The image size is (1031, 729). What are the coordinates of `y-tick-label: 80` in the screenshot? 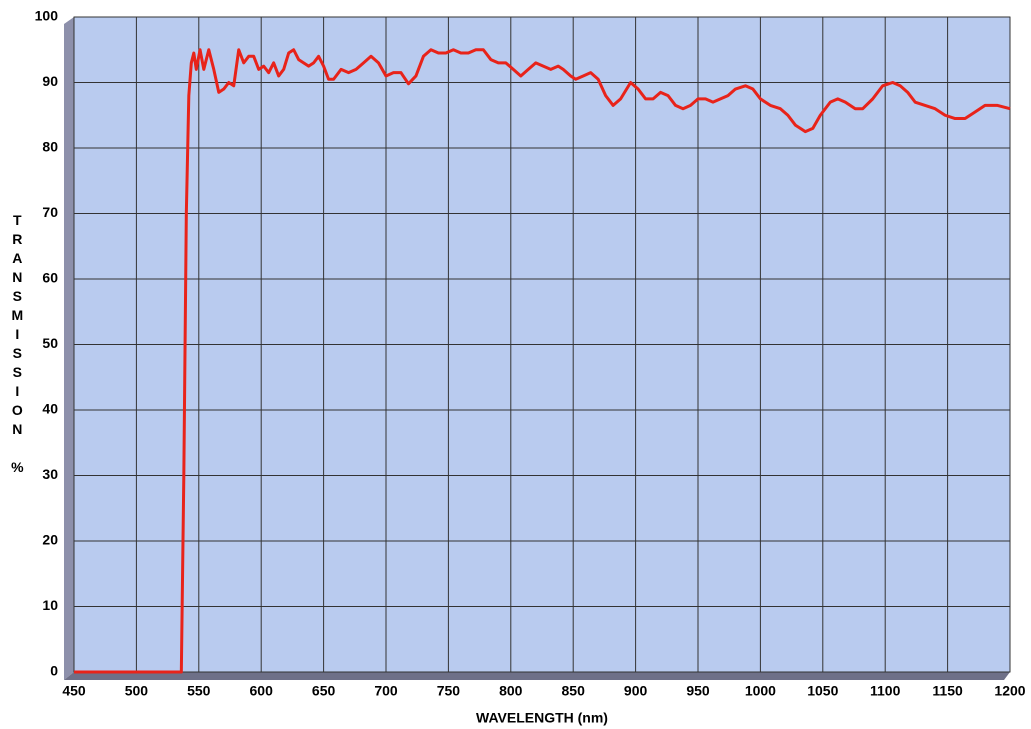 It's located at (50, 147).